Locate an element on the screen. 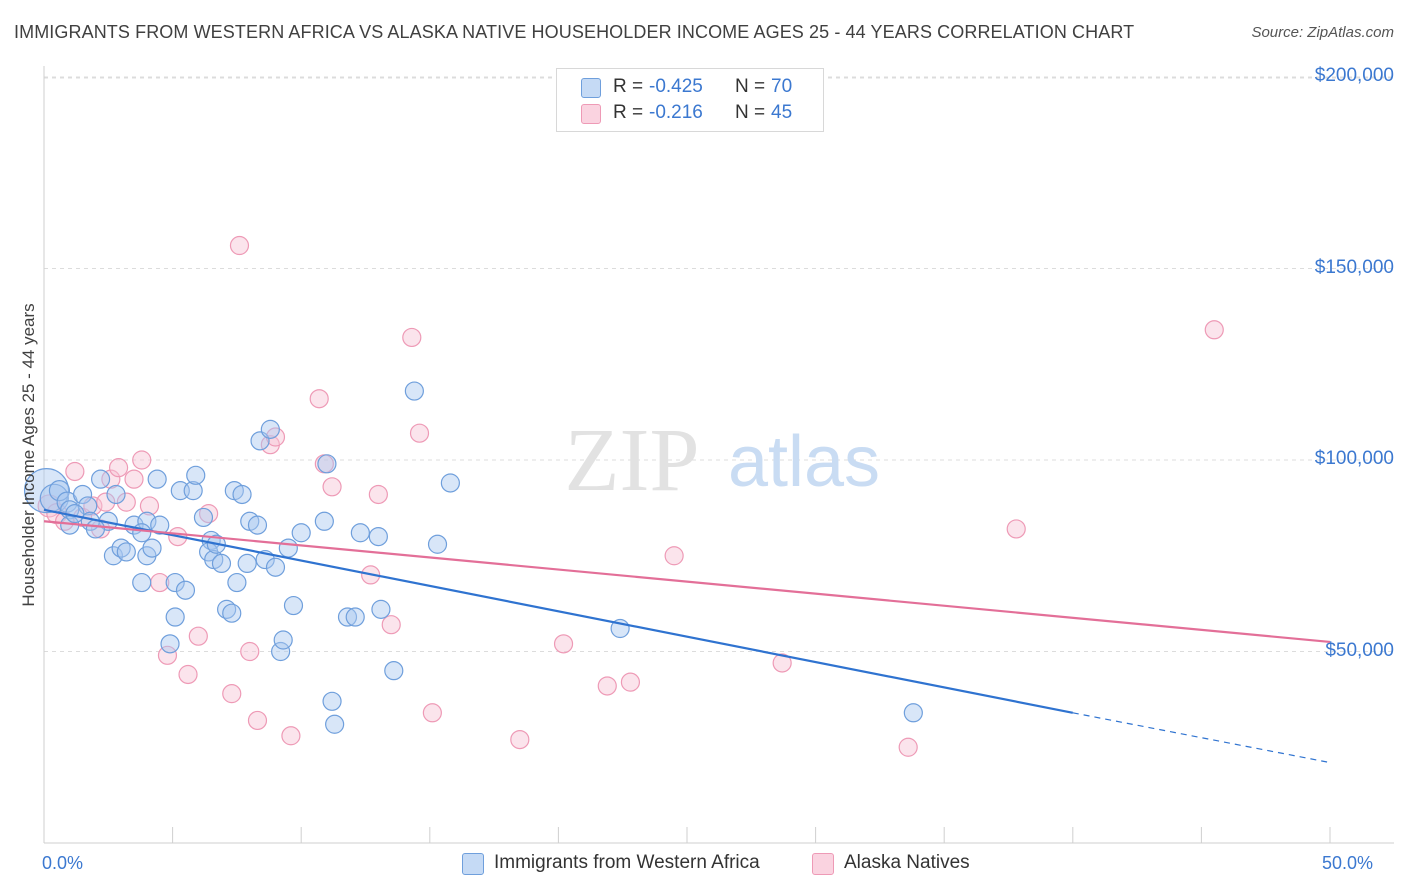  legend-label-immigrants: Immigrants from Western Africa is located at coordinates (627, 862).